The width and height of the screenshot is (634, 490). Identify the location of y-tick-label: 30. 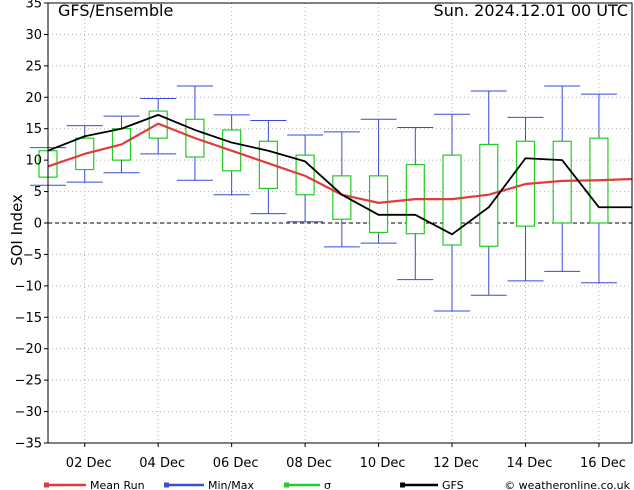
(33, 35).